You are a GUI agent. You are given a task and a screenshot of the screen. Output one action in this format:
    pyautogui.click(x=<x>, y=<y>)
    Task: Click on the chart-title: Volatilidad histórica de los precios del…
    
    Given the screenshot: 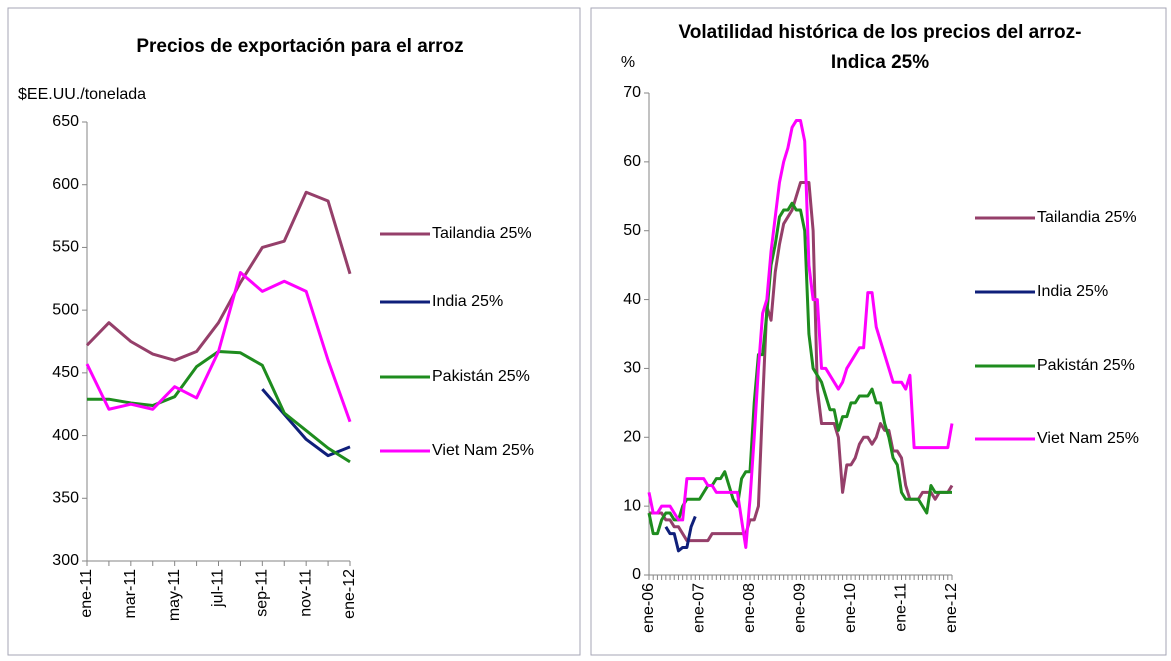 What is the action you would take?
    pyautogui.click(x=880, y=47)
    